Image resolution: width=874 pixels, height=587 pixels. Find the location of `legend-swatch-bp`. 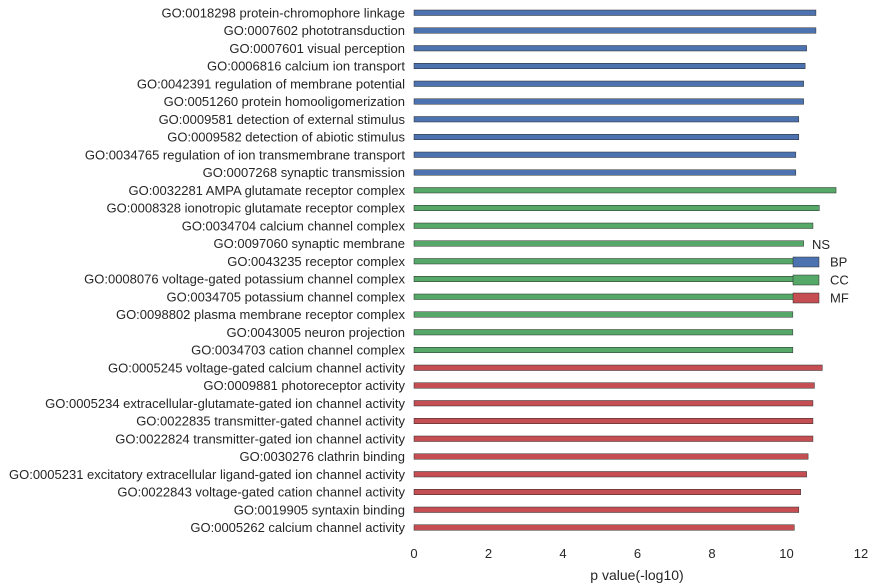

legend-swatch-bp is located at coordinates (806, 262).